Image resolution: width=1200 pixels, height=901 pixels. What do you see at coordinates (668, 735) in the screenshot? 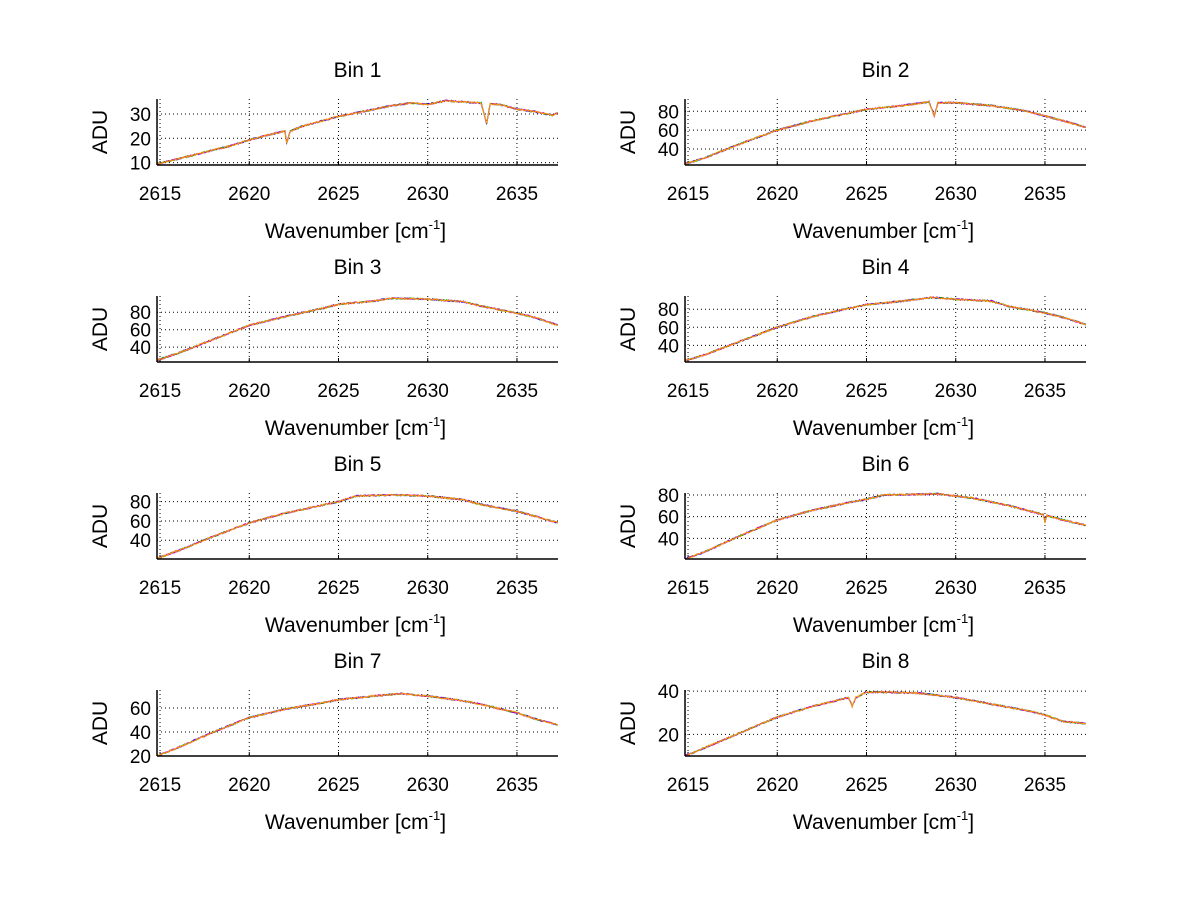
I see `y-tick-label: 20` at bounding box center [668, 735].